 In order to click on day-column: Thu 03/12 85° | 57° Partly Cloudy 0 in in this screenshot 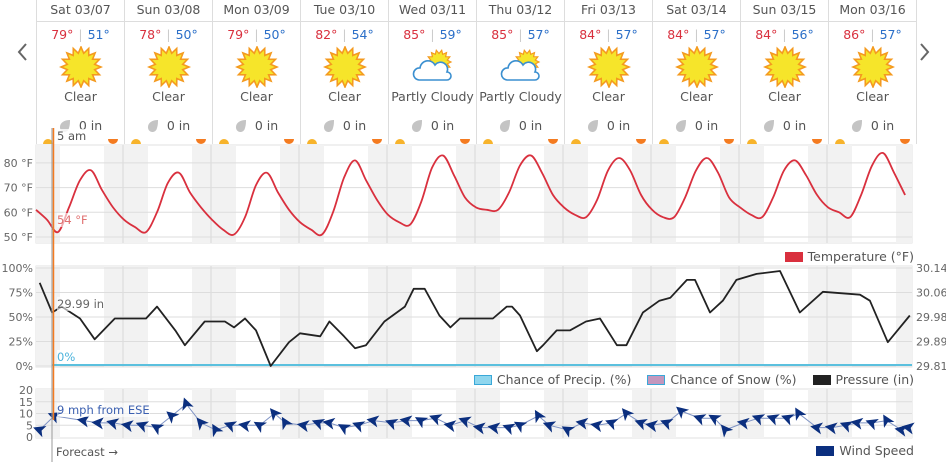, I will do `click(521, 72)`.